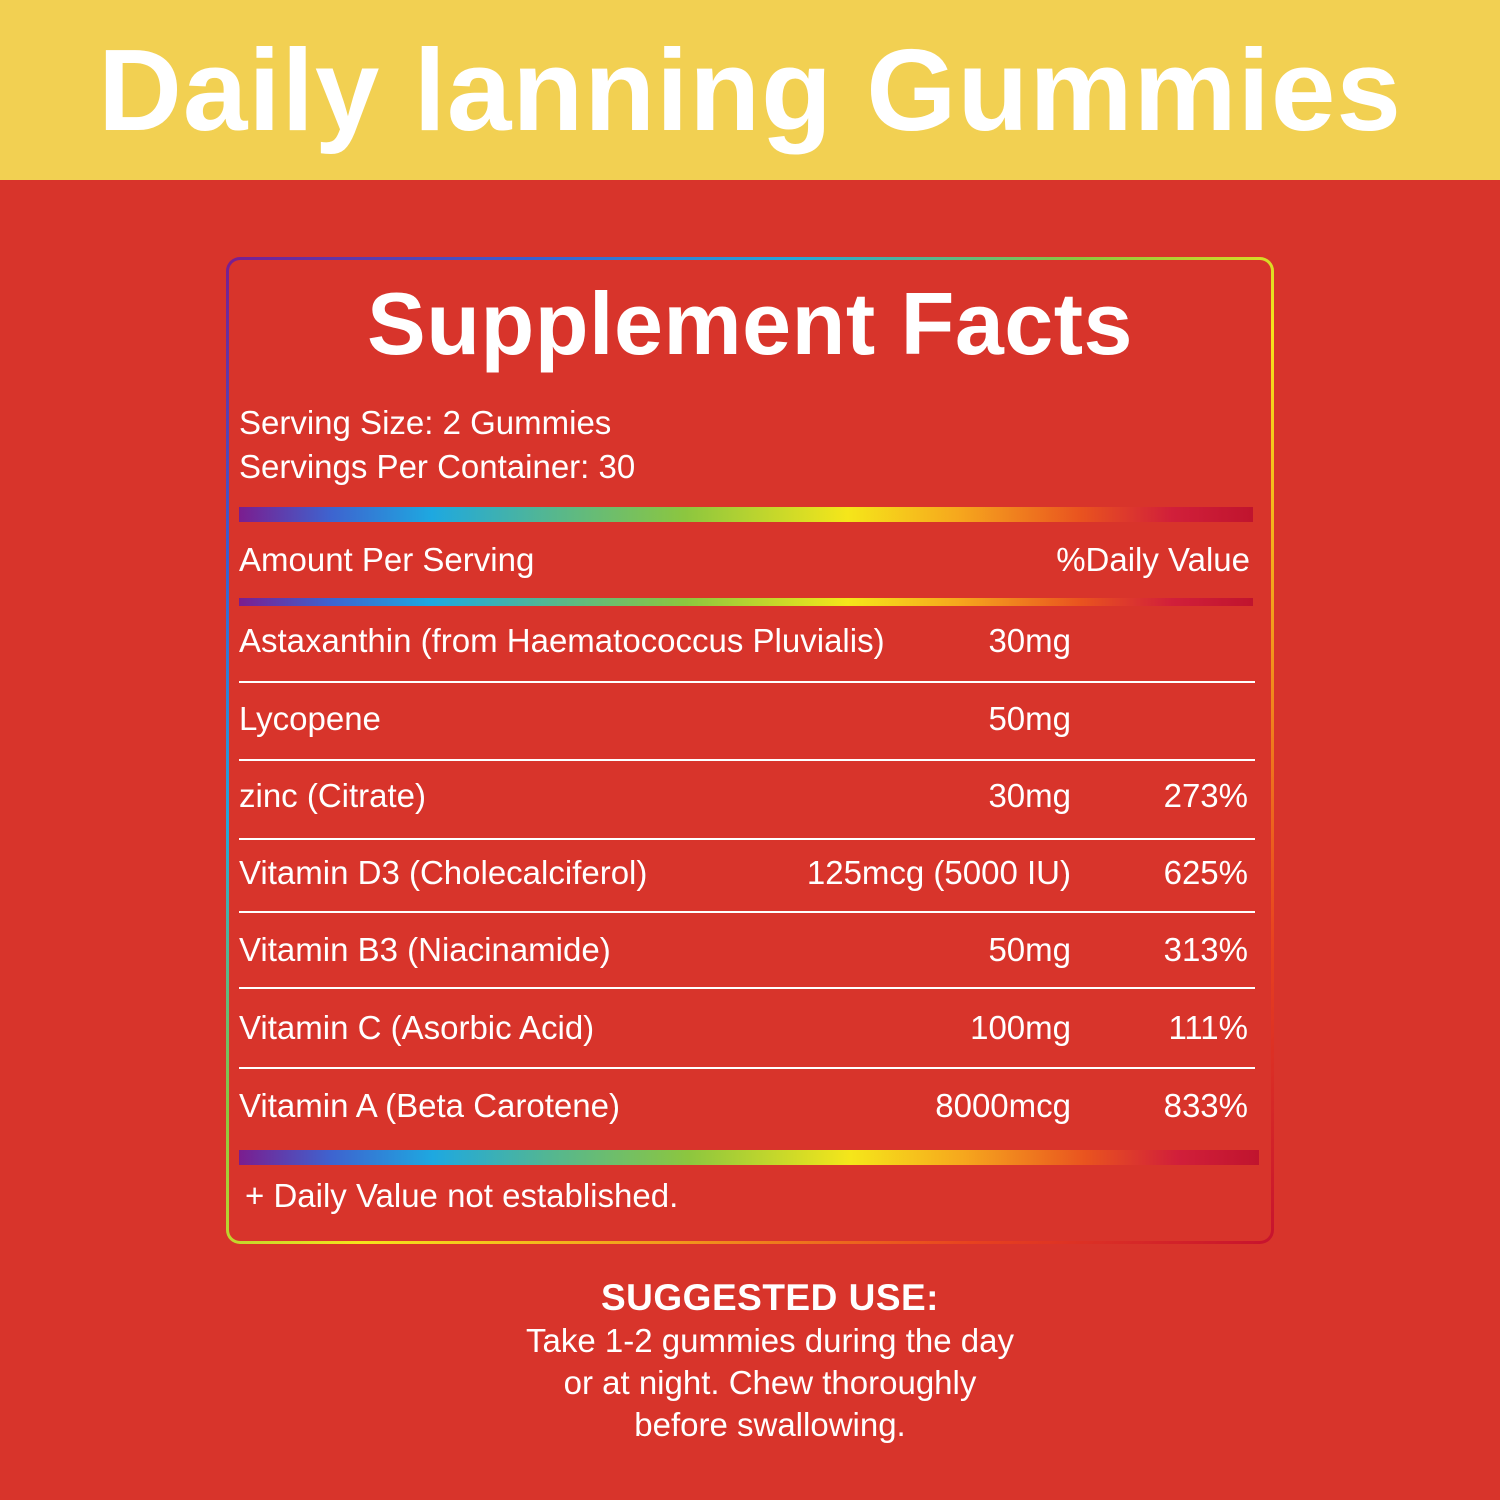 The width and height of the screenshot is (1500, 1500). What do you see at coordinates (310, 718) in the screenshot?
I see `nutrient-name: Lycopene` at bounding box center [310, 718].